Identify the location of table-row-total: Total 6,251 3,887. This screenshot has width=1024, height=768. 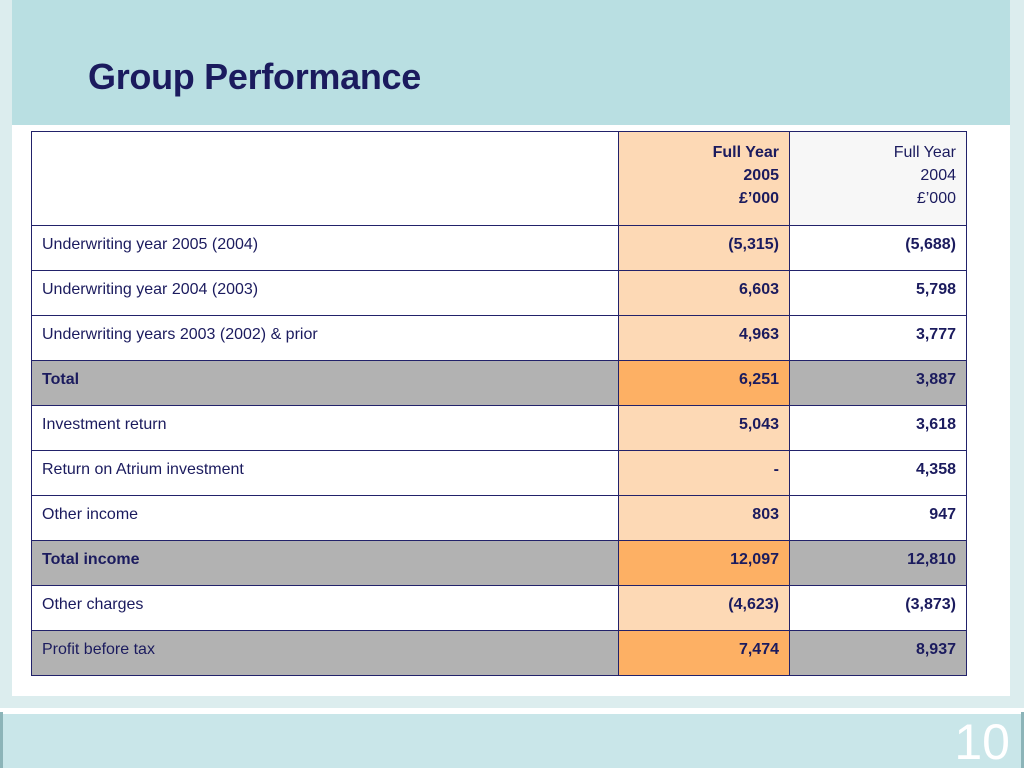
(499, 383).